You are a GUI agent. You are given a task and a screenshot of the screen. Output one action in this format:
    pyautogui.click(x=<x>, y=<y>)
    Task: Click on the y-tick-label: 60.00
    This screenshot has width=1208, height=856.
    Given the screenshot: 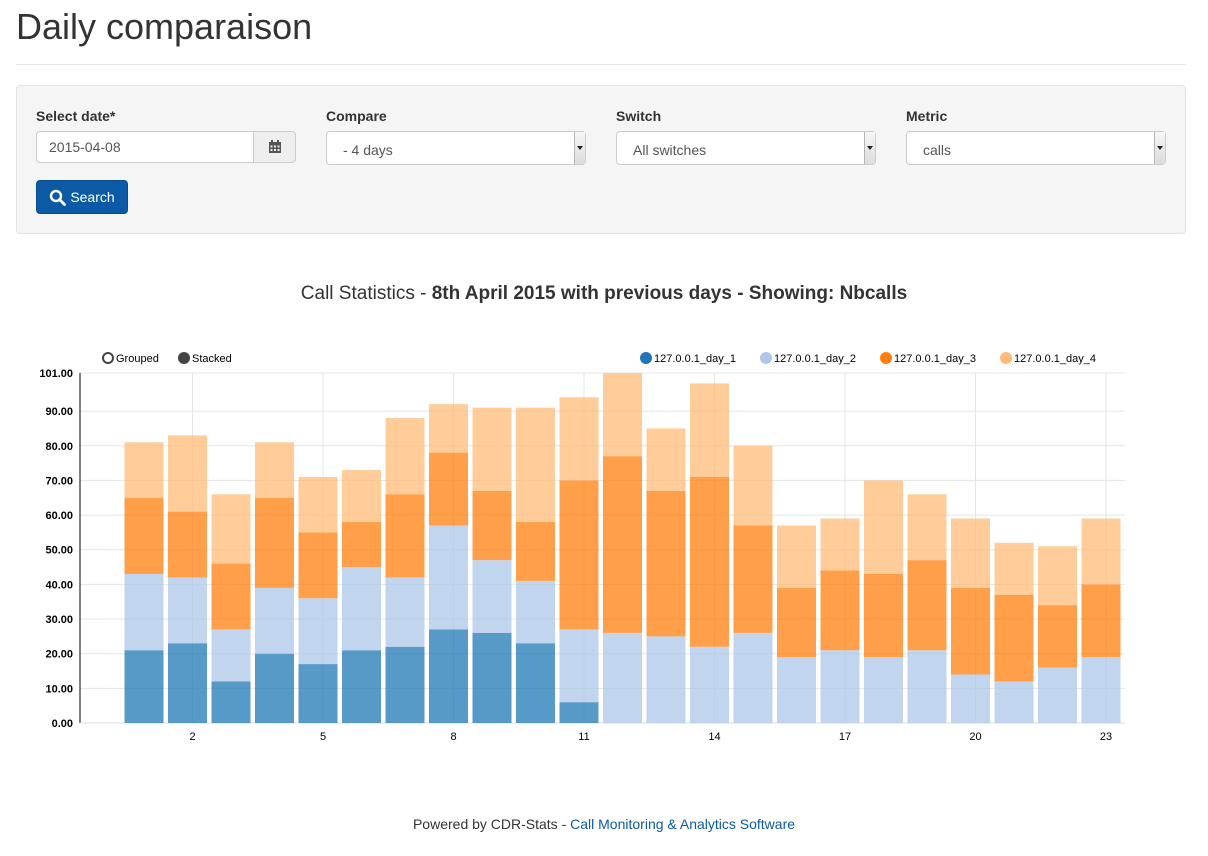 What is the action you would take?
    pyautogui.click(x=59, y=516)
    